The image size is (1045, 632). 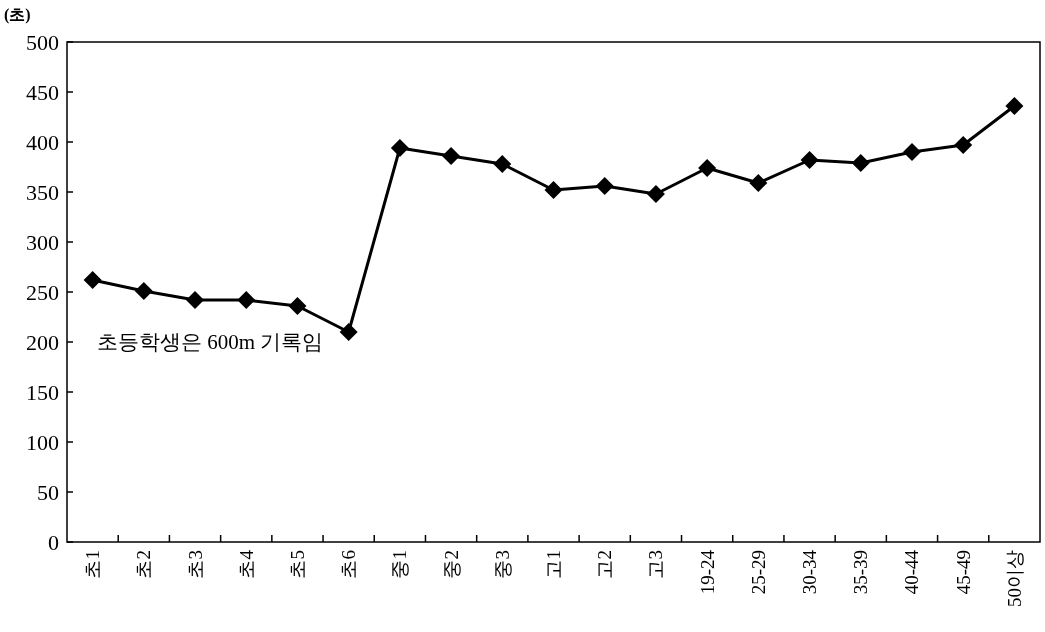 What do you see at coordinates (48, 492) in the screenshot?
I see `y-tick-label: 50` at bounding box center [48, 492].